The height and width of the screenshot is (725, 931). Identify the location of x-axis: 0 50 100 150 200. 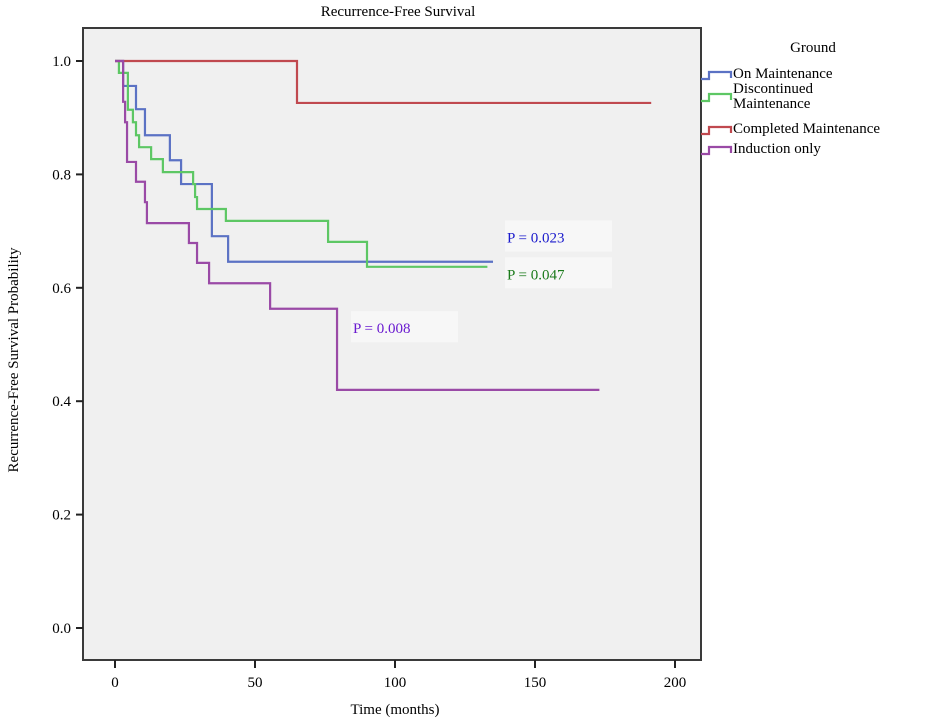
(398, 675).